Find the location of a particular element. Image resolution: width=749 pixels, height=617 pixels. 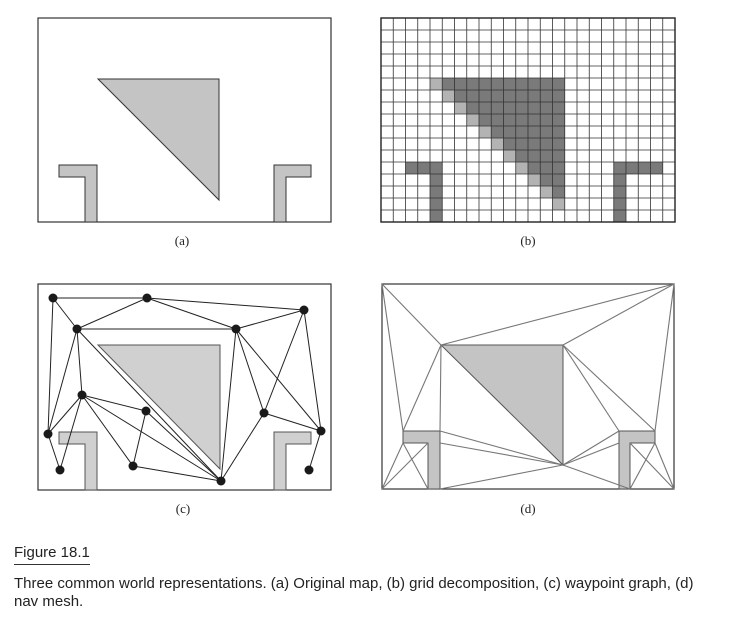

panel-label-a: (a) is located at coordinates (182, 240).